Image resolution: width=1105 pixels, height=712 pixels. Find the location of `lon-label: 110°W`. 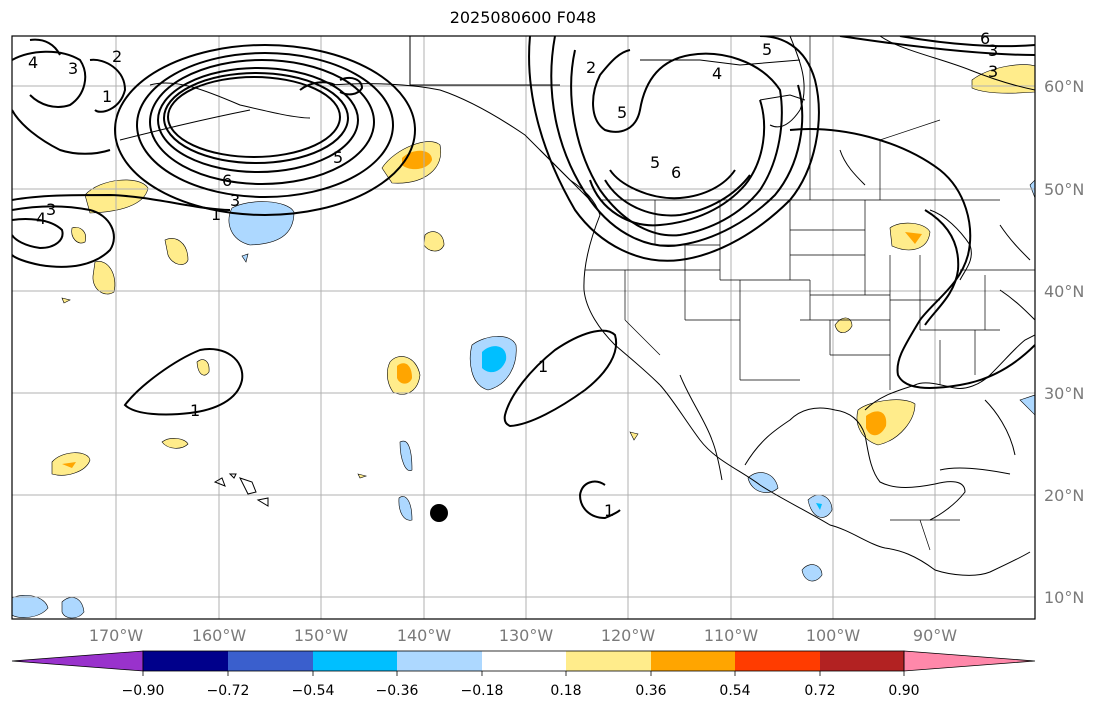

lon-label: 110°W is located at coordinates (731, 635).